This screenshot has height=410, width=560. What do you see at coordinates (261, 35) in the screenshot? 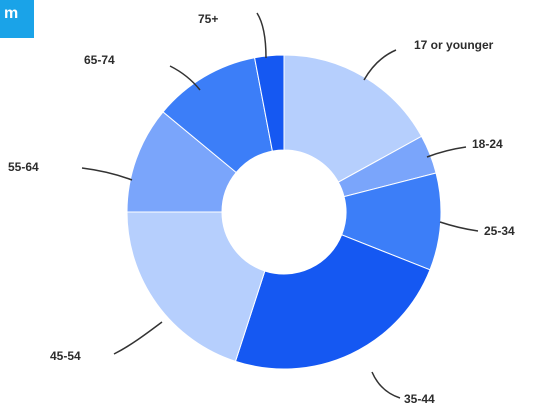
I see `leader-line-75-` at bounding box center [261, 35].